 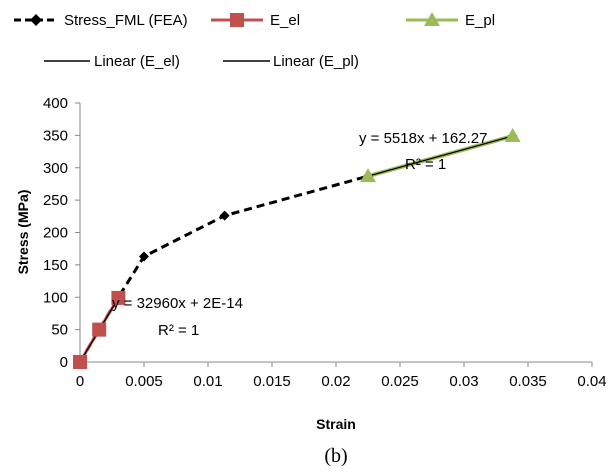 I want to click on x-tick-label: 0, so click(x=80, y=381).